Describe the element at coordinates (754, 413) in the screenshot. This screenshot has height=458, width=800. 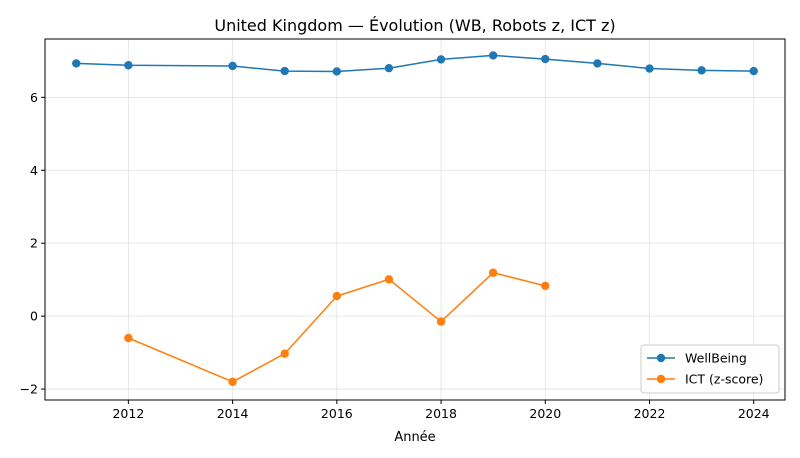
I see `x-tick-label: 2024` at that location.